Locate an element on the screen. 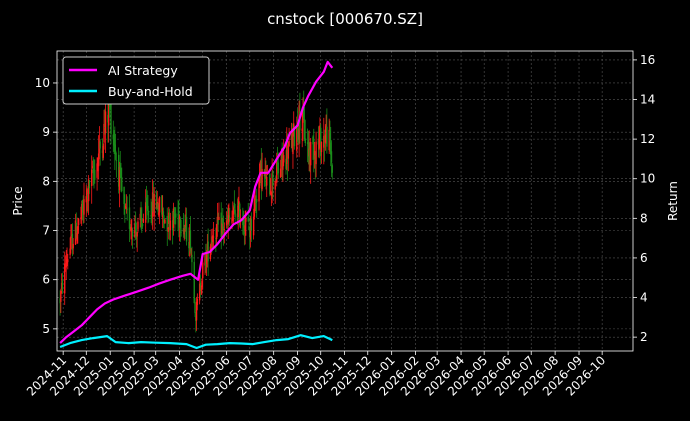  right-tick-label: 10 is located at coordinates (647, 179).